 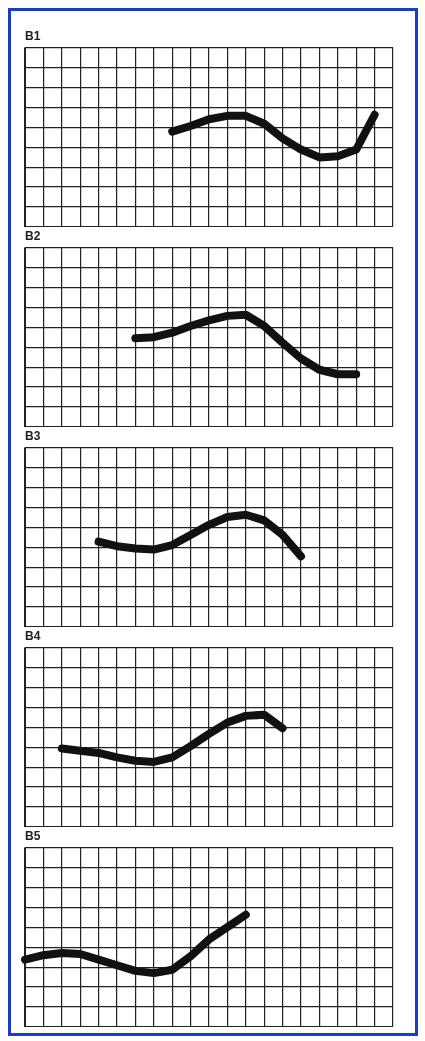 What do you see at coordinates (33, 835) in the screenshot?
I see `chart-title: B5` at bounding box center [33, 835].